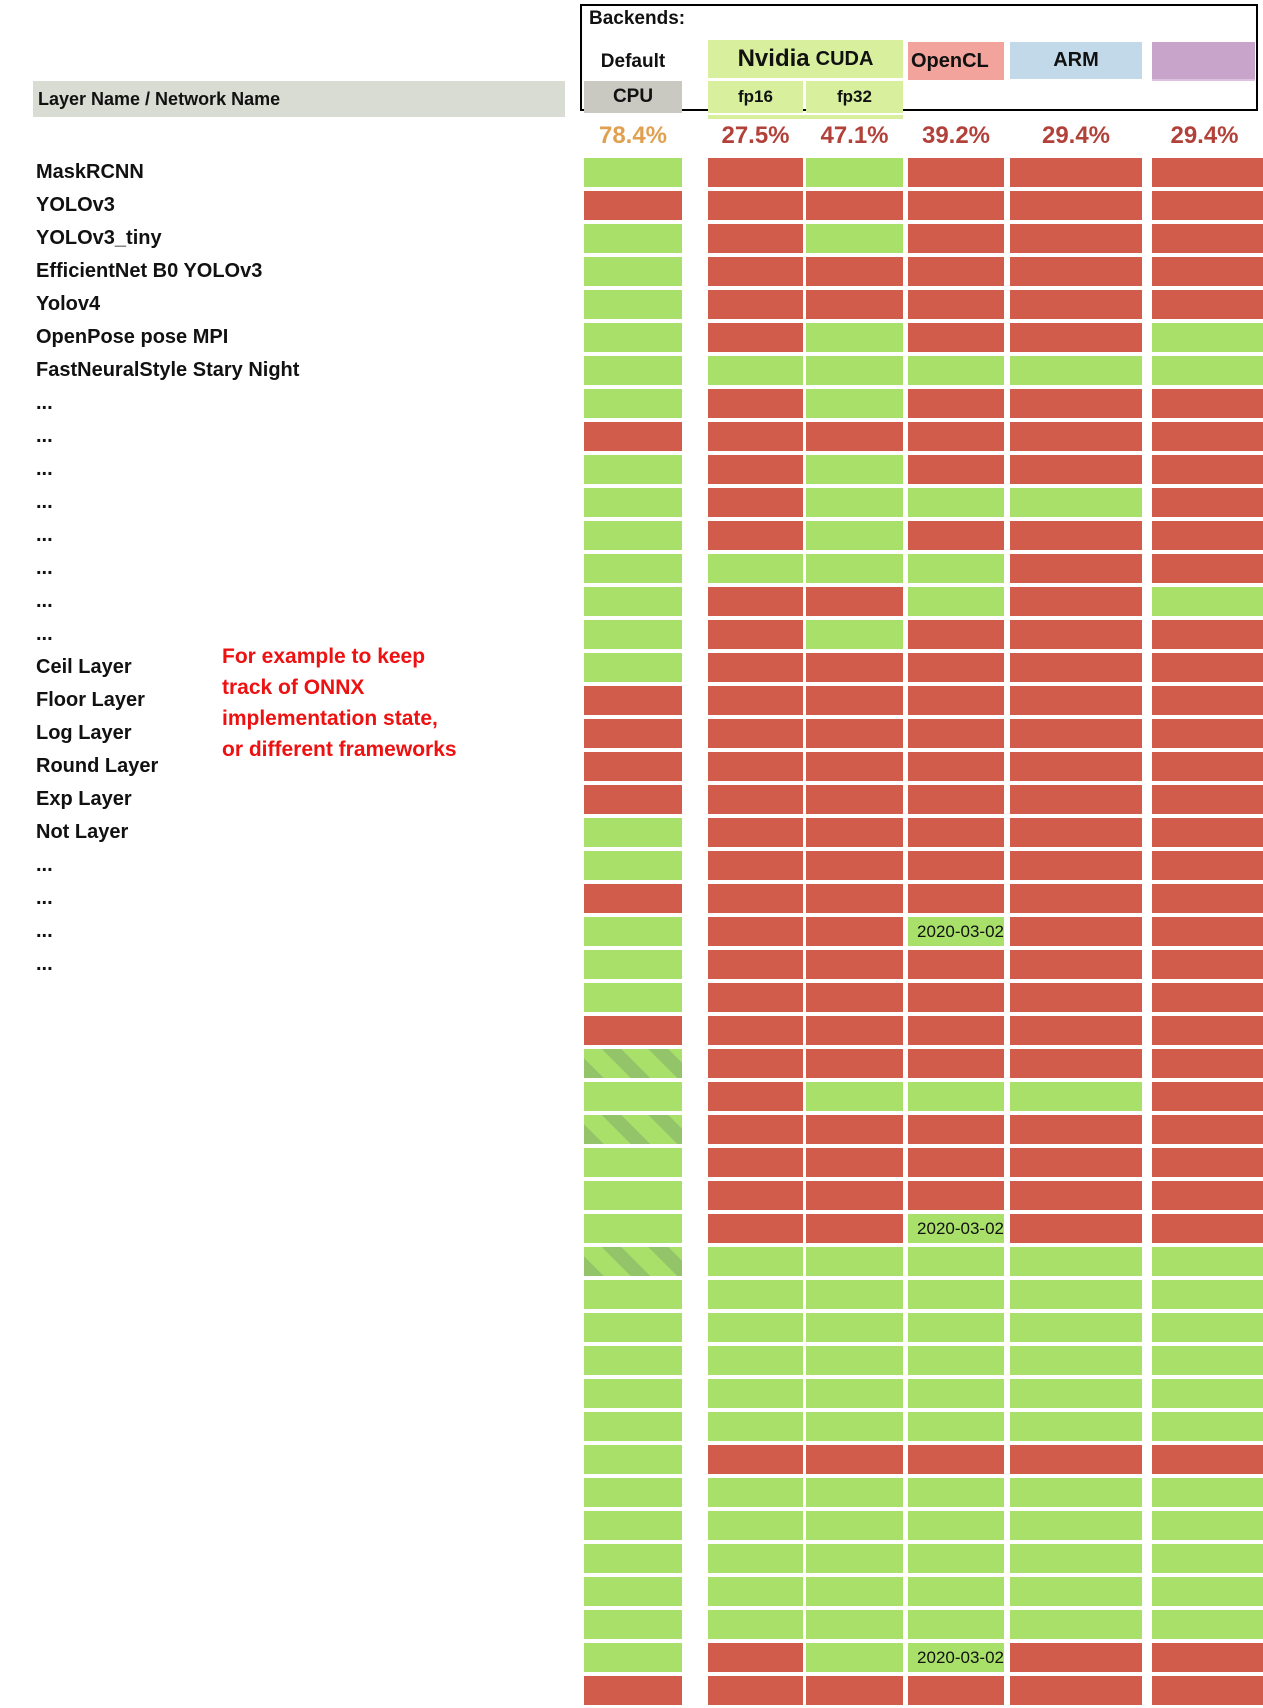  What do you see at coordinates (1203, 61) in the screenshot?
I see `unnamed-backend-header-cell` at bounding box center [1203, 61].